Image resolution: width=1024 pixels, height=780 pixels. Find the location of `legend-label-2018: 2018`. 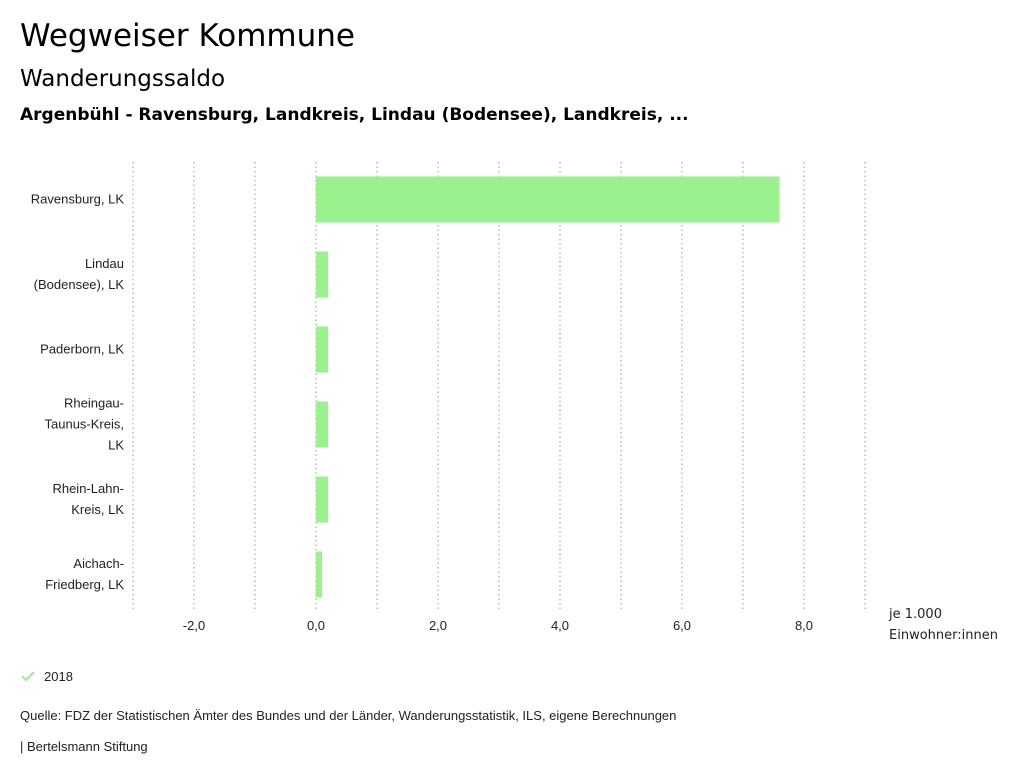

legend-label-2018: 2018 is located at coordinates (58, 676).